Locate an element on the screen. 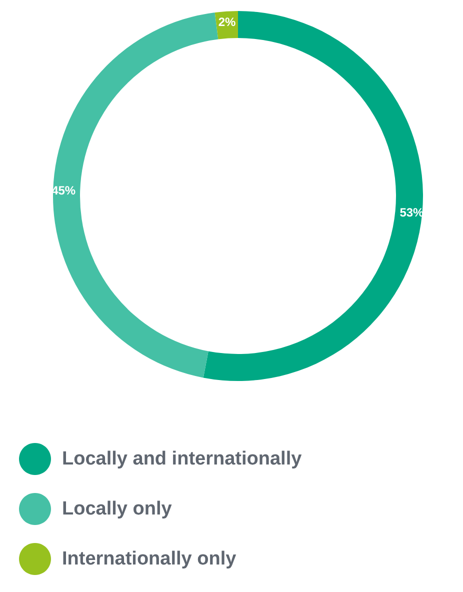  data-label: 45% is located at coordinates (64, 191).